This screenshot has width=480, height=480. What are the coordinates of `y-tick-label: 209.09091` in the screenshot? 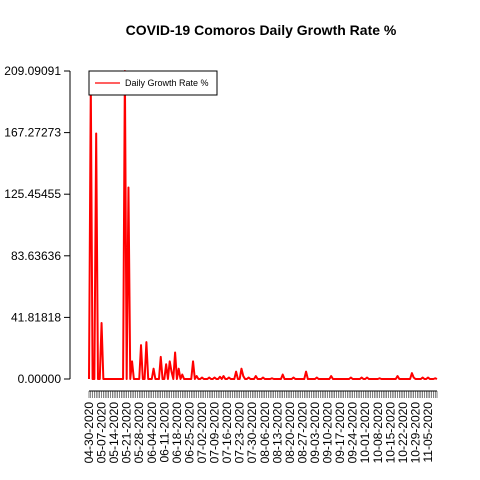 It's located at (32, 71).